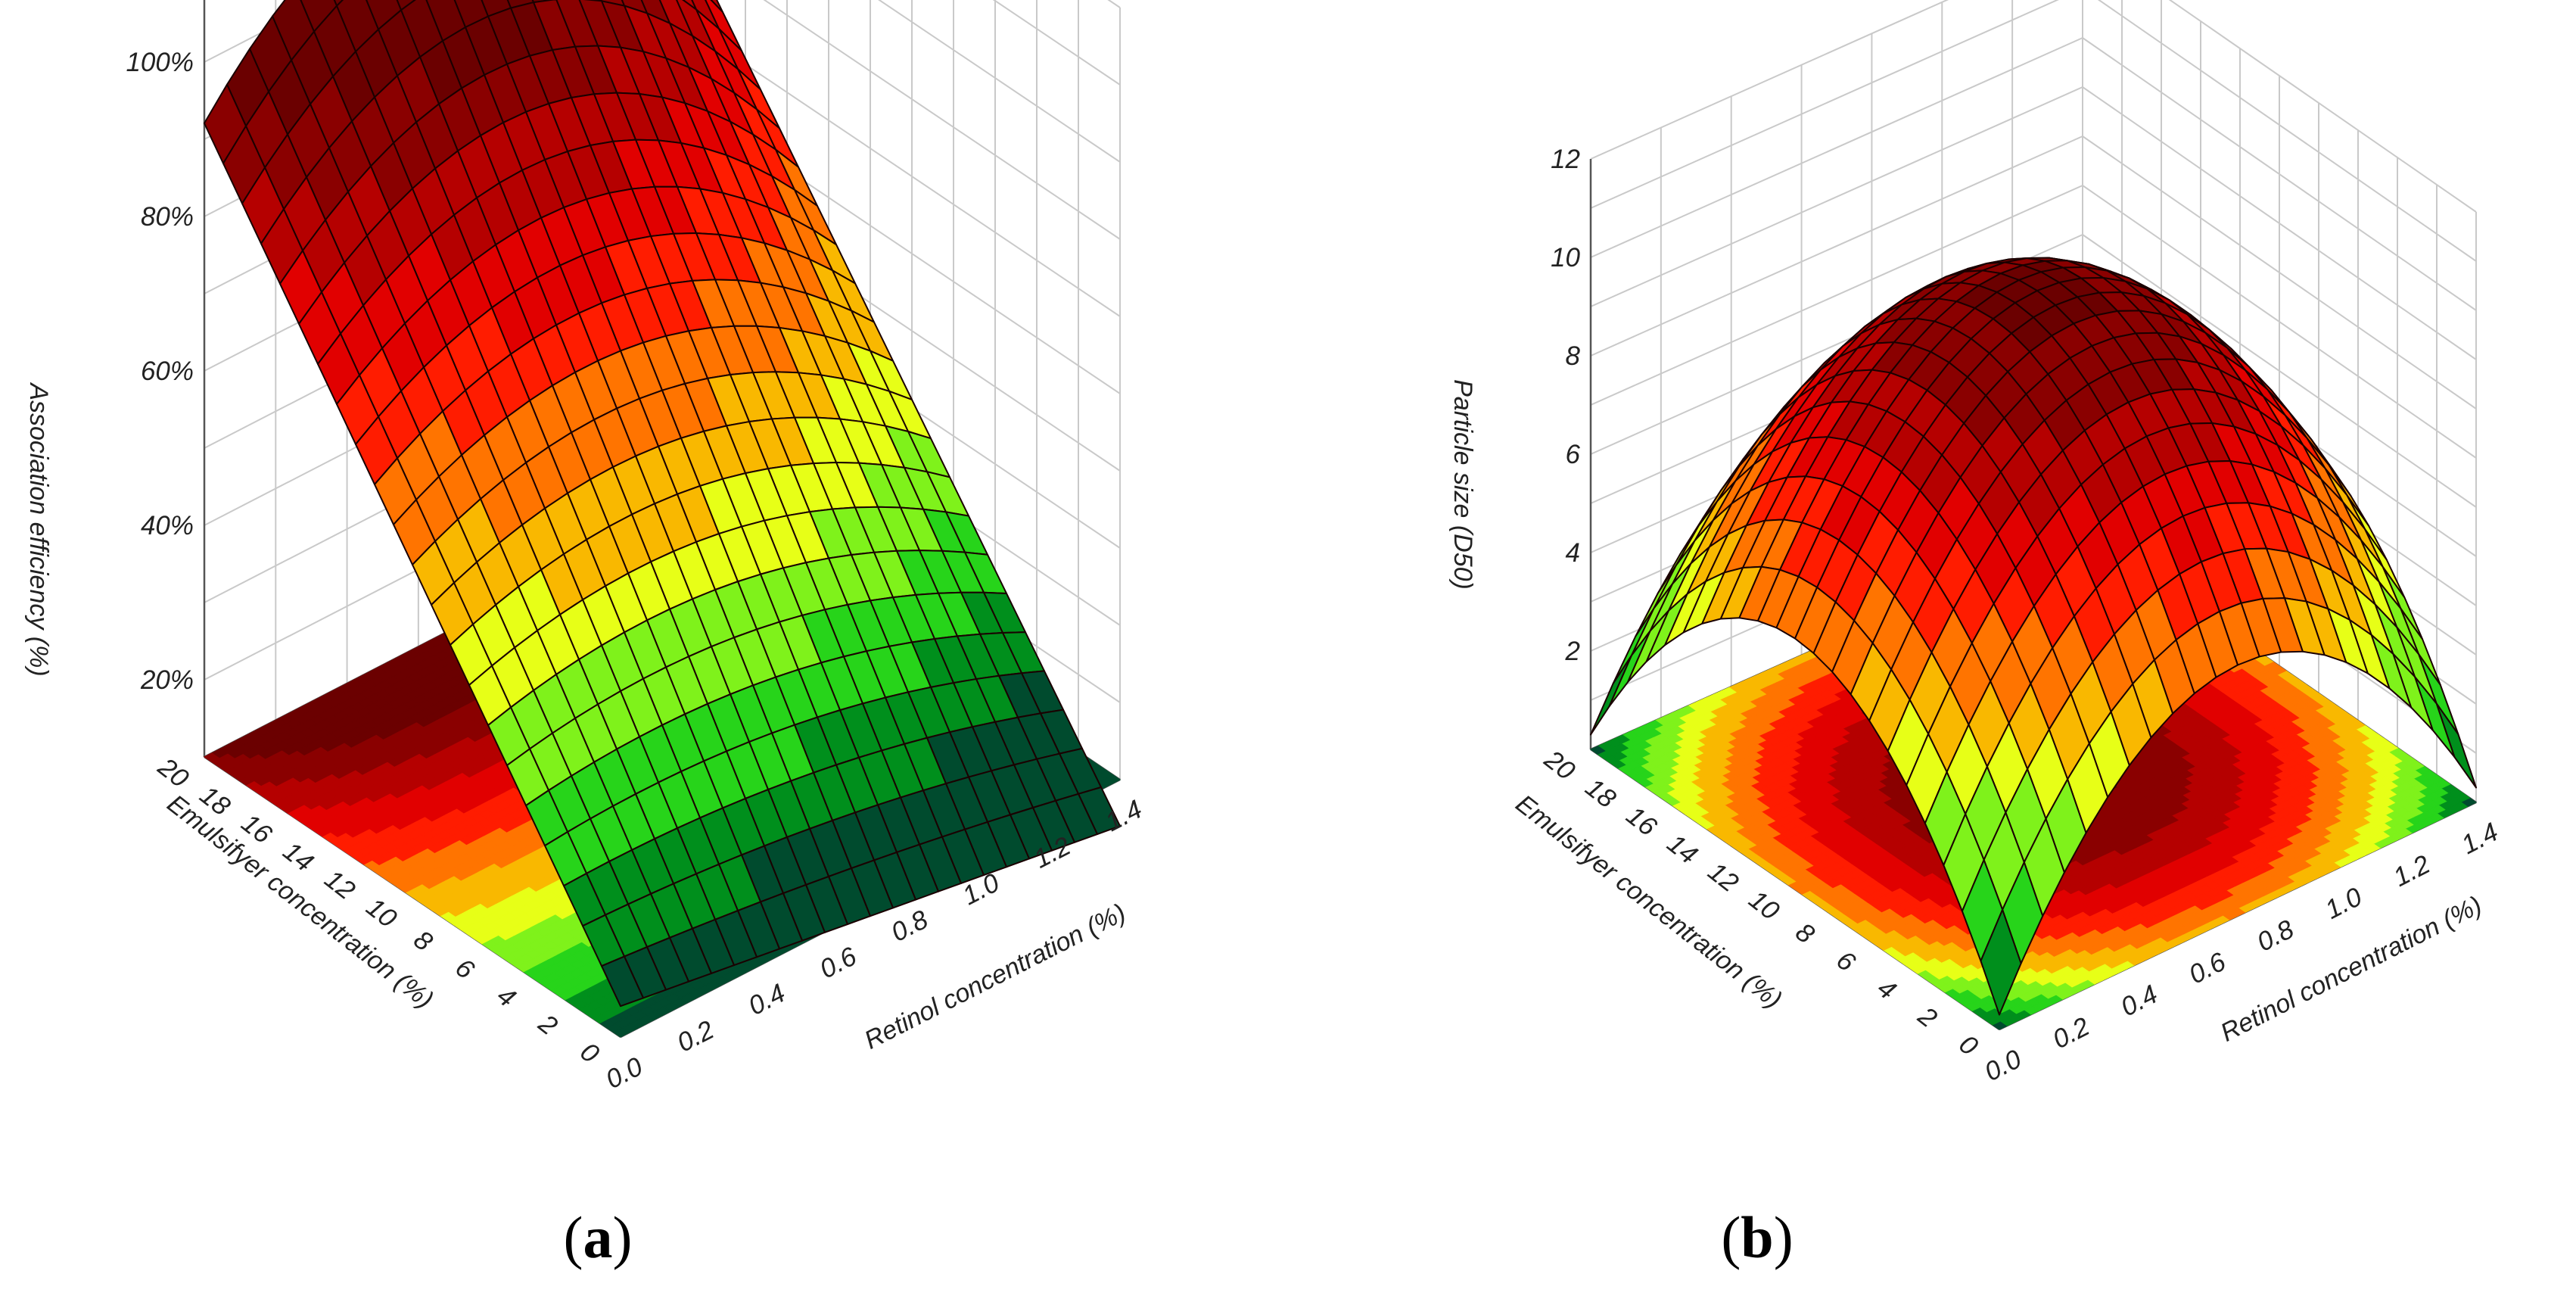 This screenshot has width=2576, height=1305. Describe the element at coordinates (168, 217) in the screenshot. I see `z-tick-label: 80%` at that location.